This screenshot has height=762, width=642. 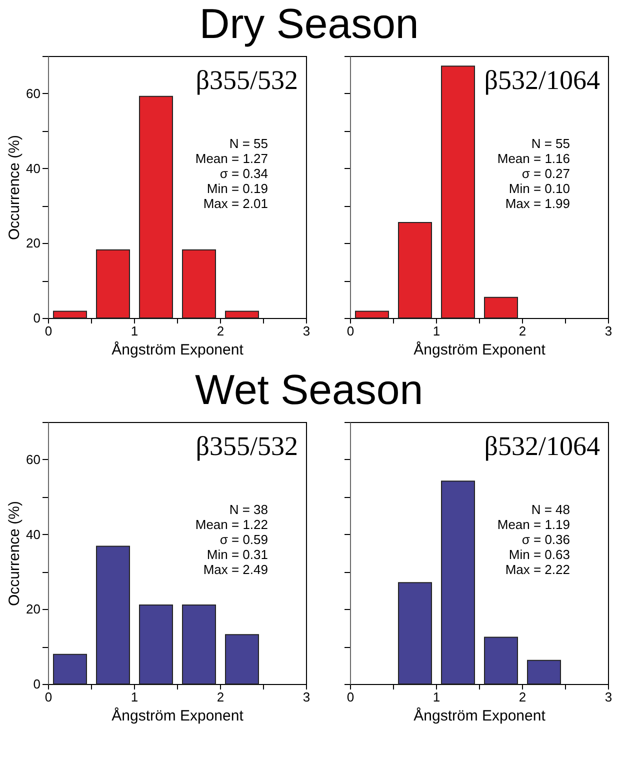 I want to click on annotation: σ = 0.34, so click(x=244, y=173).